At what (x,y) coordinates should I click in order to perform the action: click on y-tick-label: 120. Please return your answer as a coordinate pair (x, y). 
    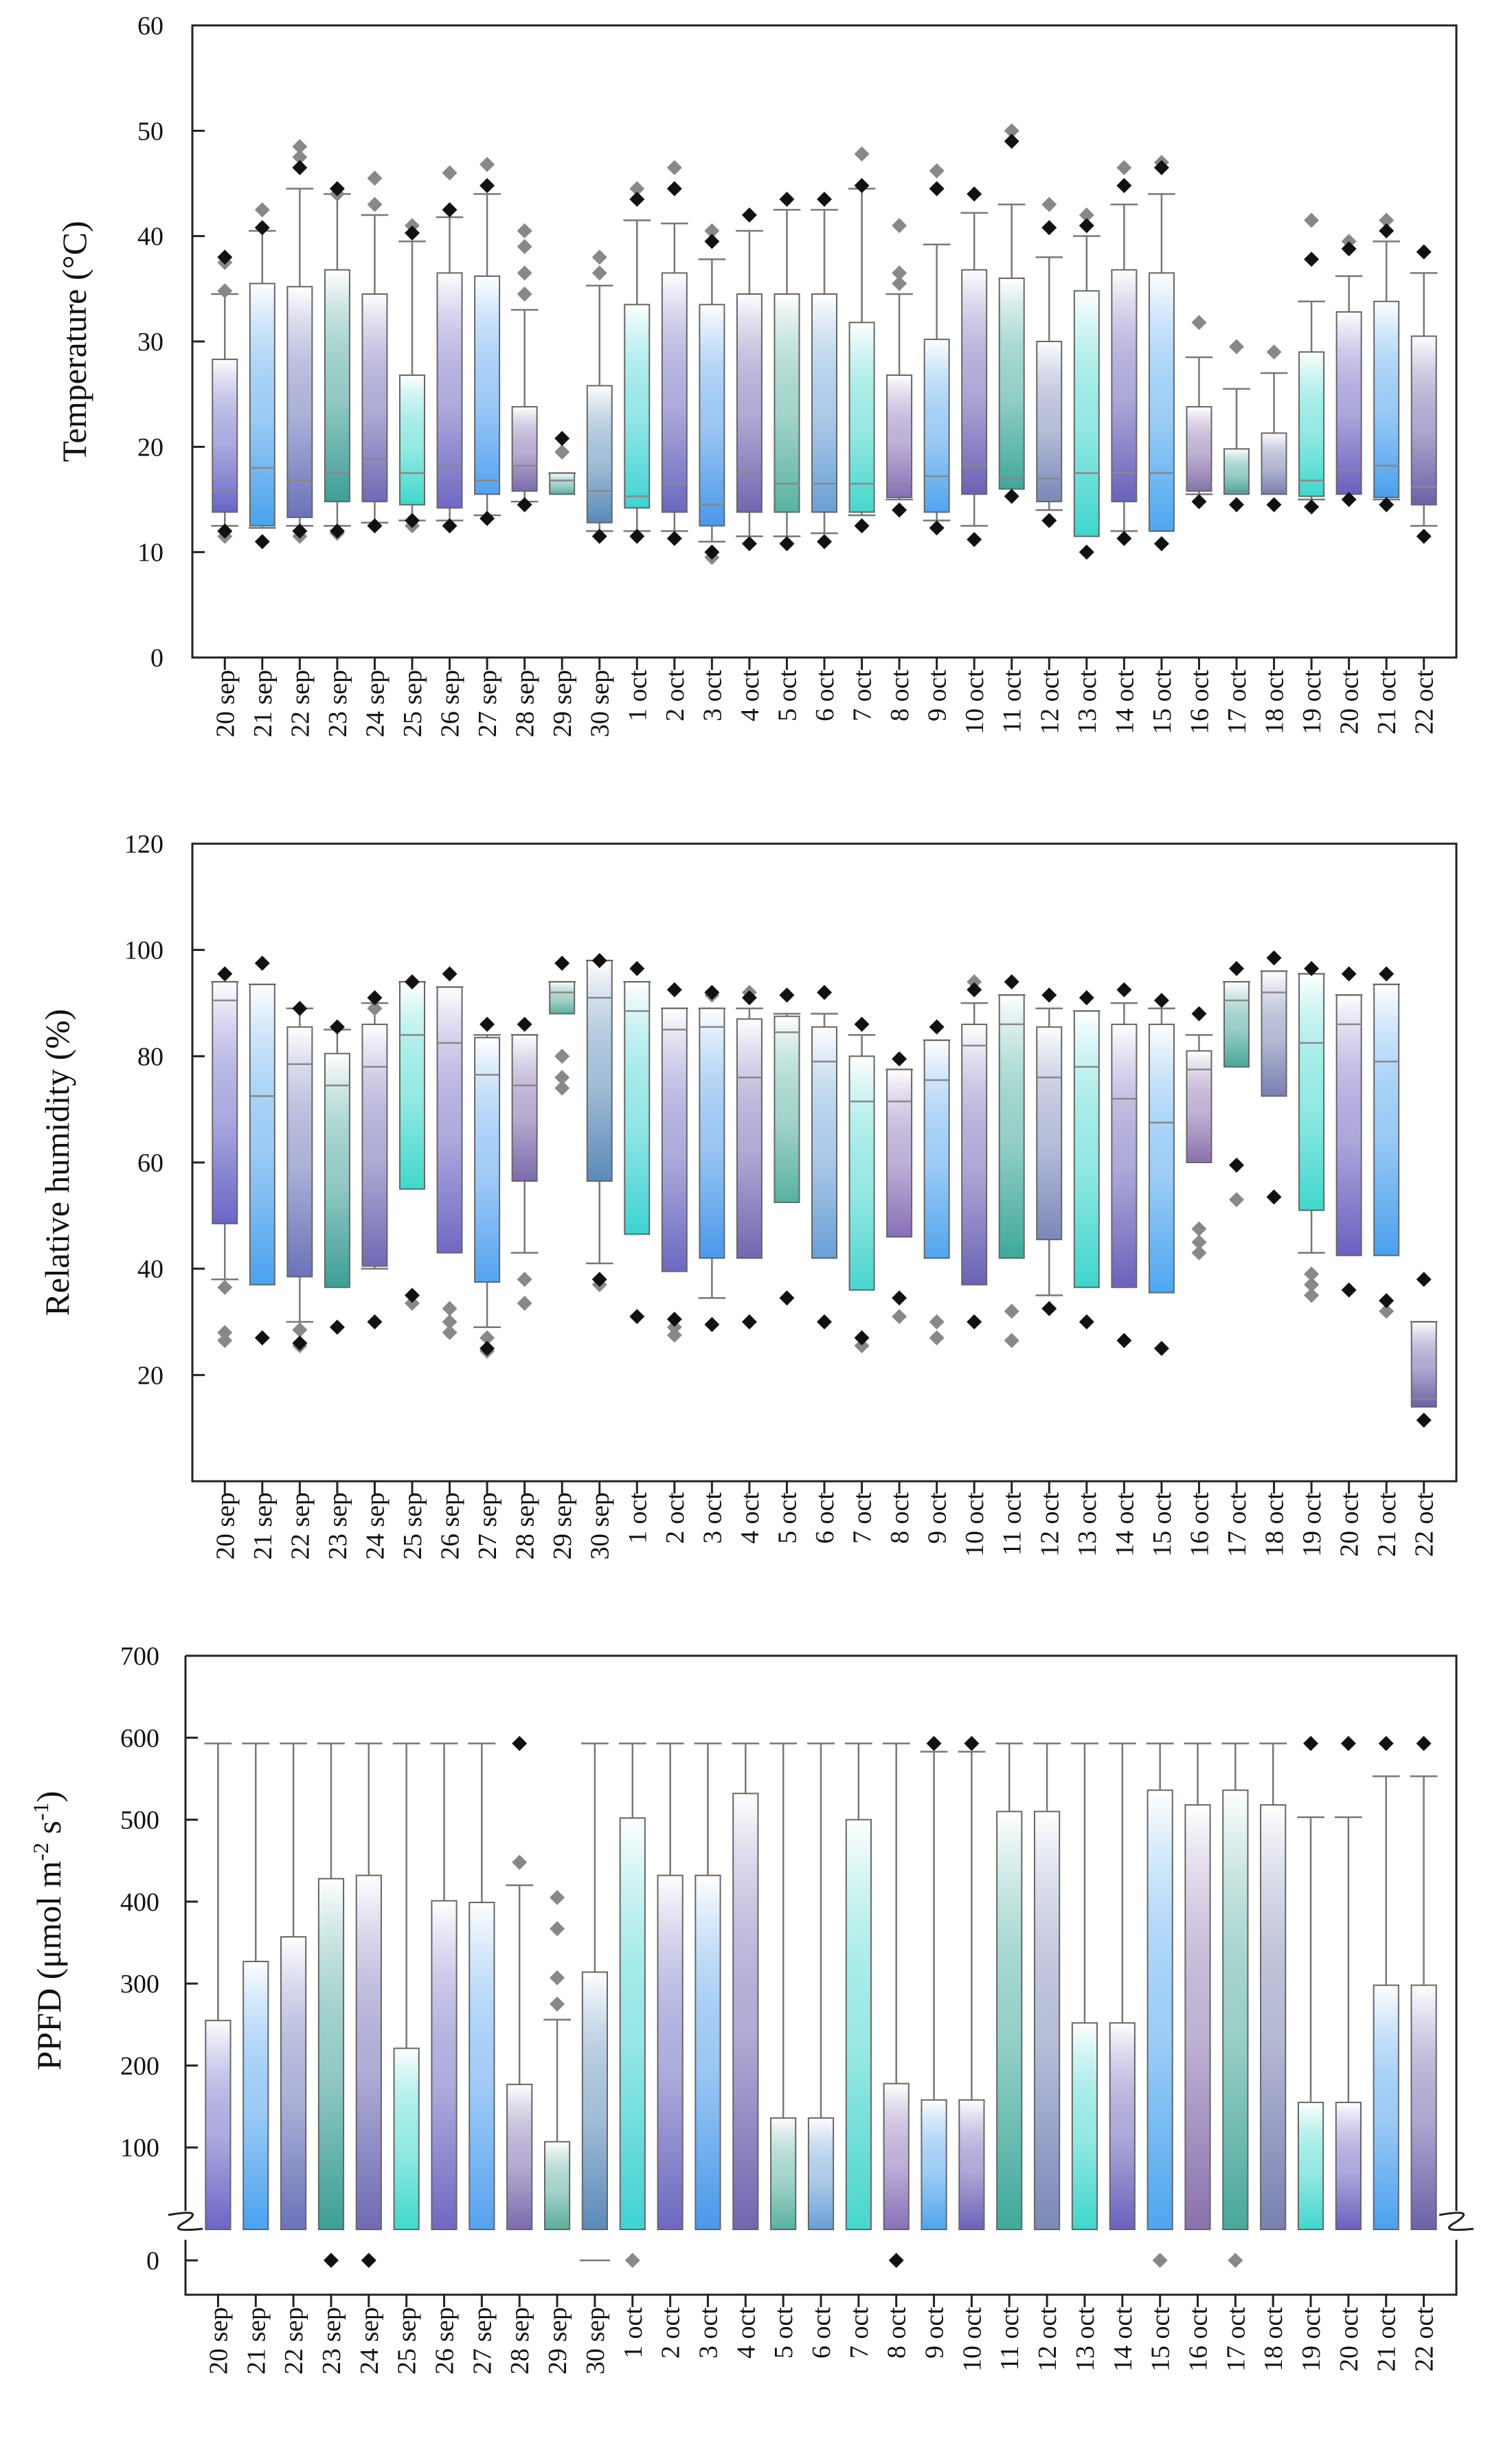
    Looking at the image, I should click on (143, 844).